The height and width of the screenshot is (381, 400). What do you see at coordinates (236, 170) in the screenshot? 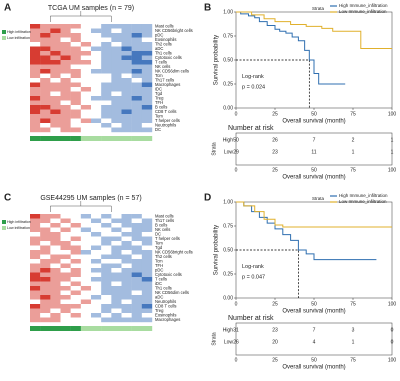
I see `risk-x-tick-label: 0` at bounding box center [236, 170].